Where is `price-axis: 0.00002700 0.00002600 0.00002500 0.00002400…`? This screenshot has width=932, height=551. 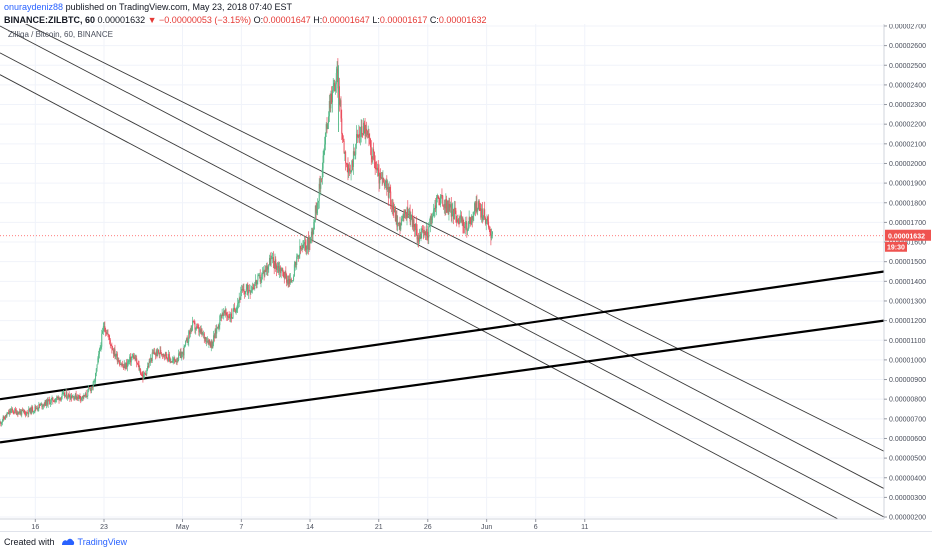 price-axis: 0.00002700 0.00002600 0.00002500 0.00002400… is located at coordinates (905, 273).